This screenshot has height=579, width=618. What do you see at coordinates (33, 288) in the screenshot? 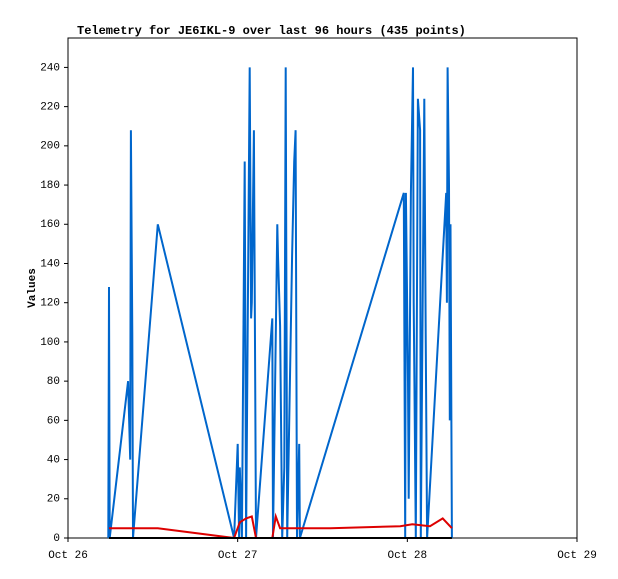
I see `y-axis-label: Values` at bounding box center [33, 288].